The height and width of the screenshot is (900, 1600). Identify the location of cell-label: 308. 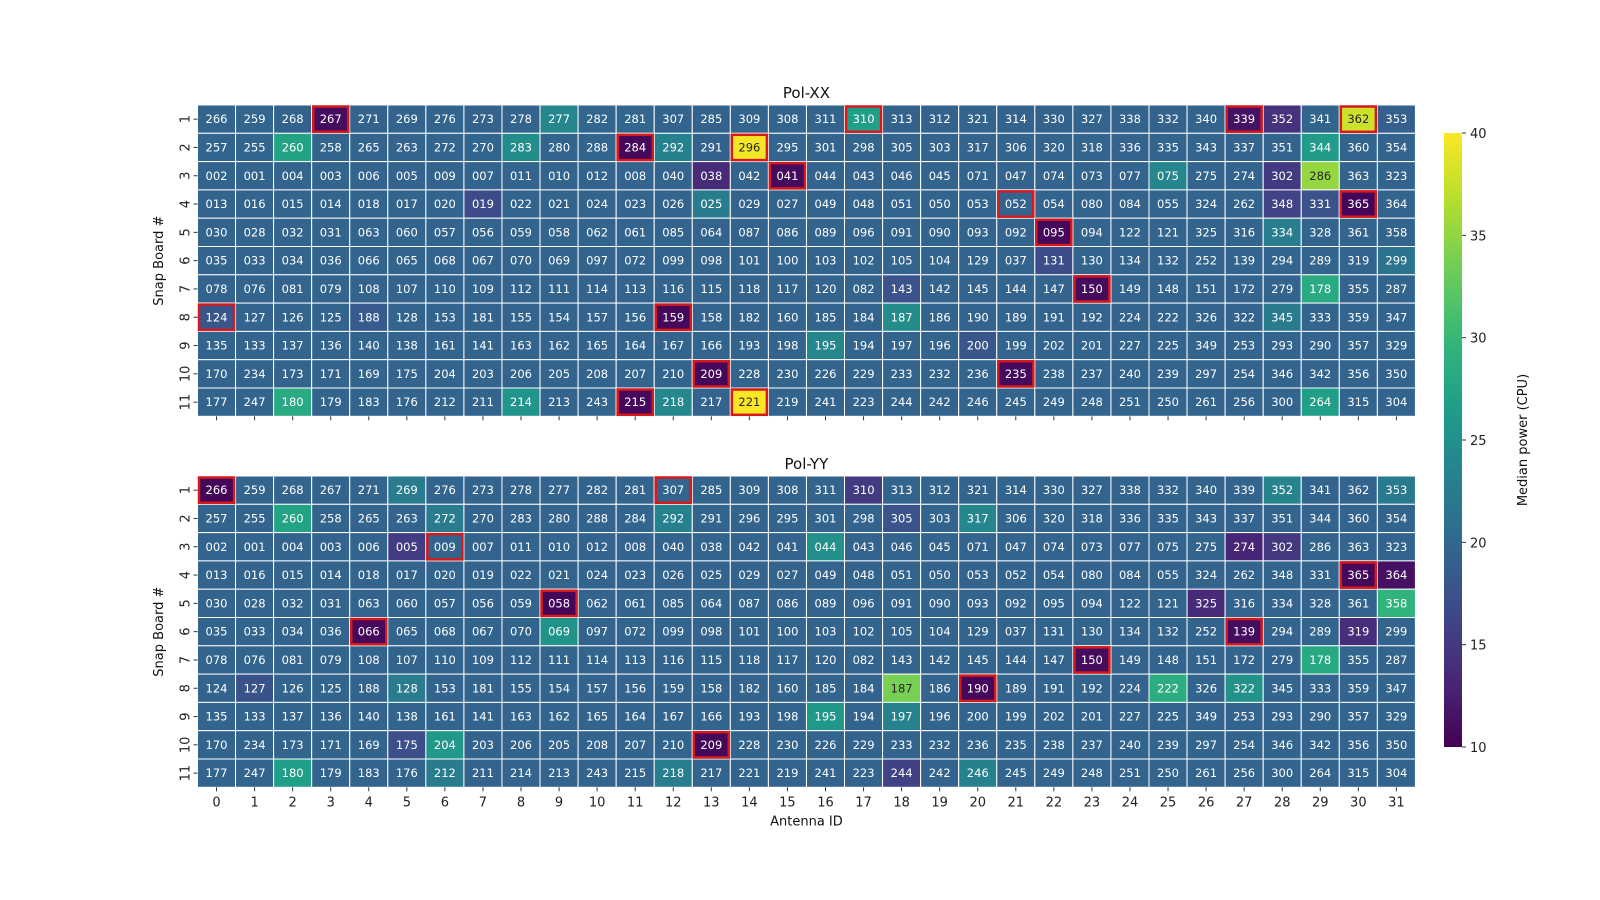
(787, 119).